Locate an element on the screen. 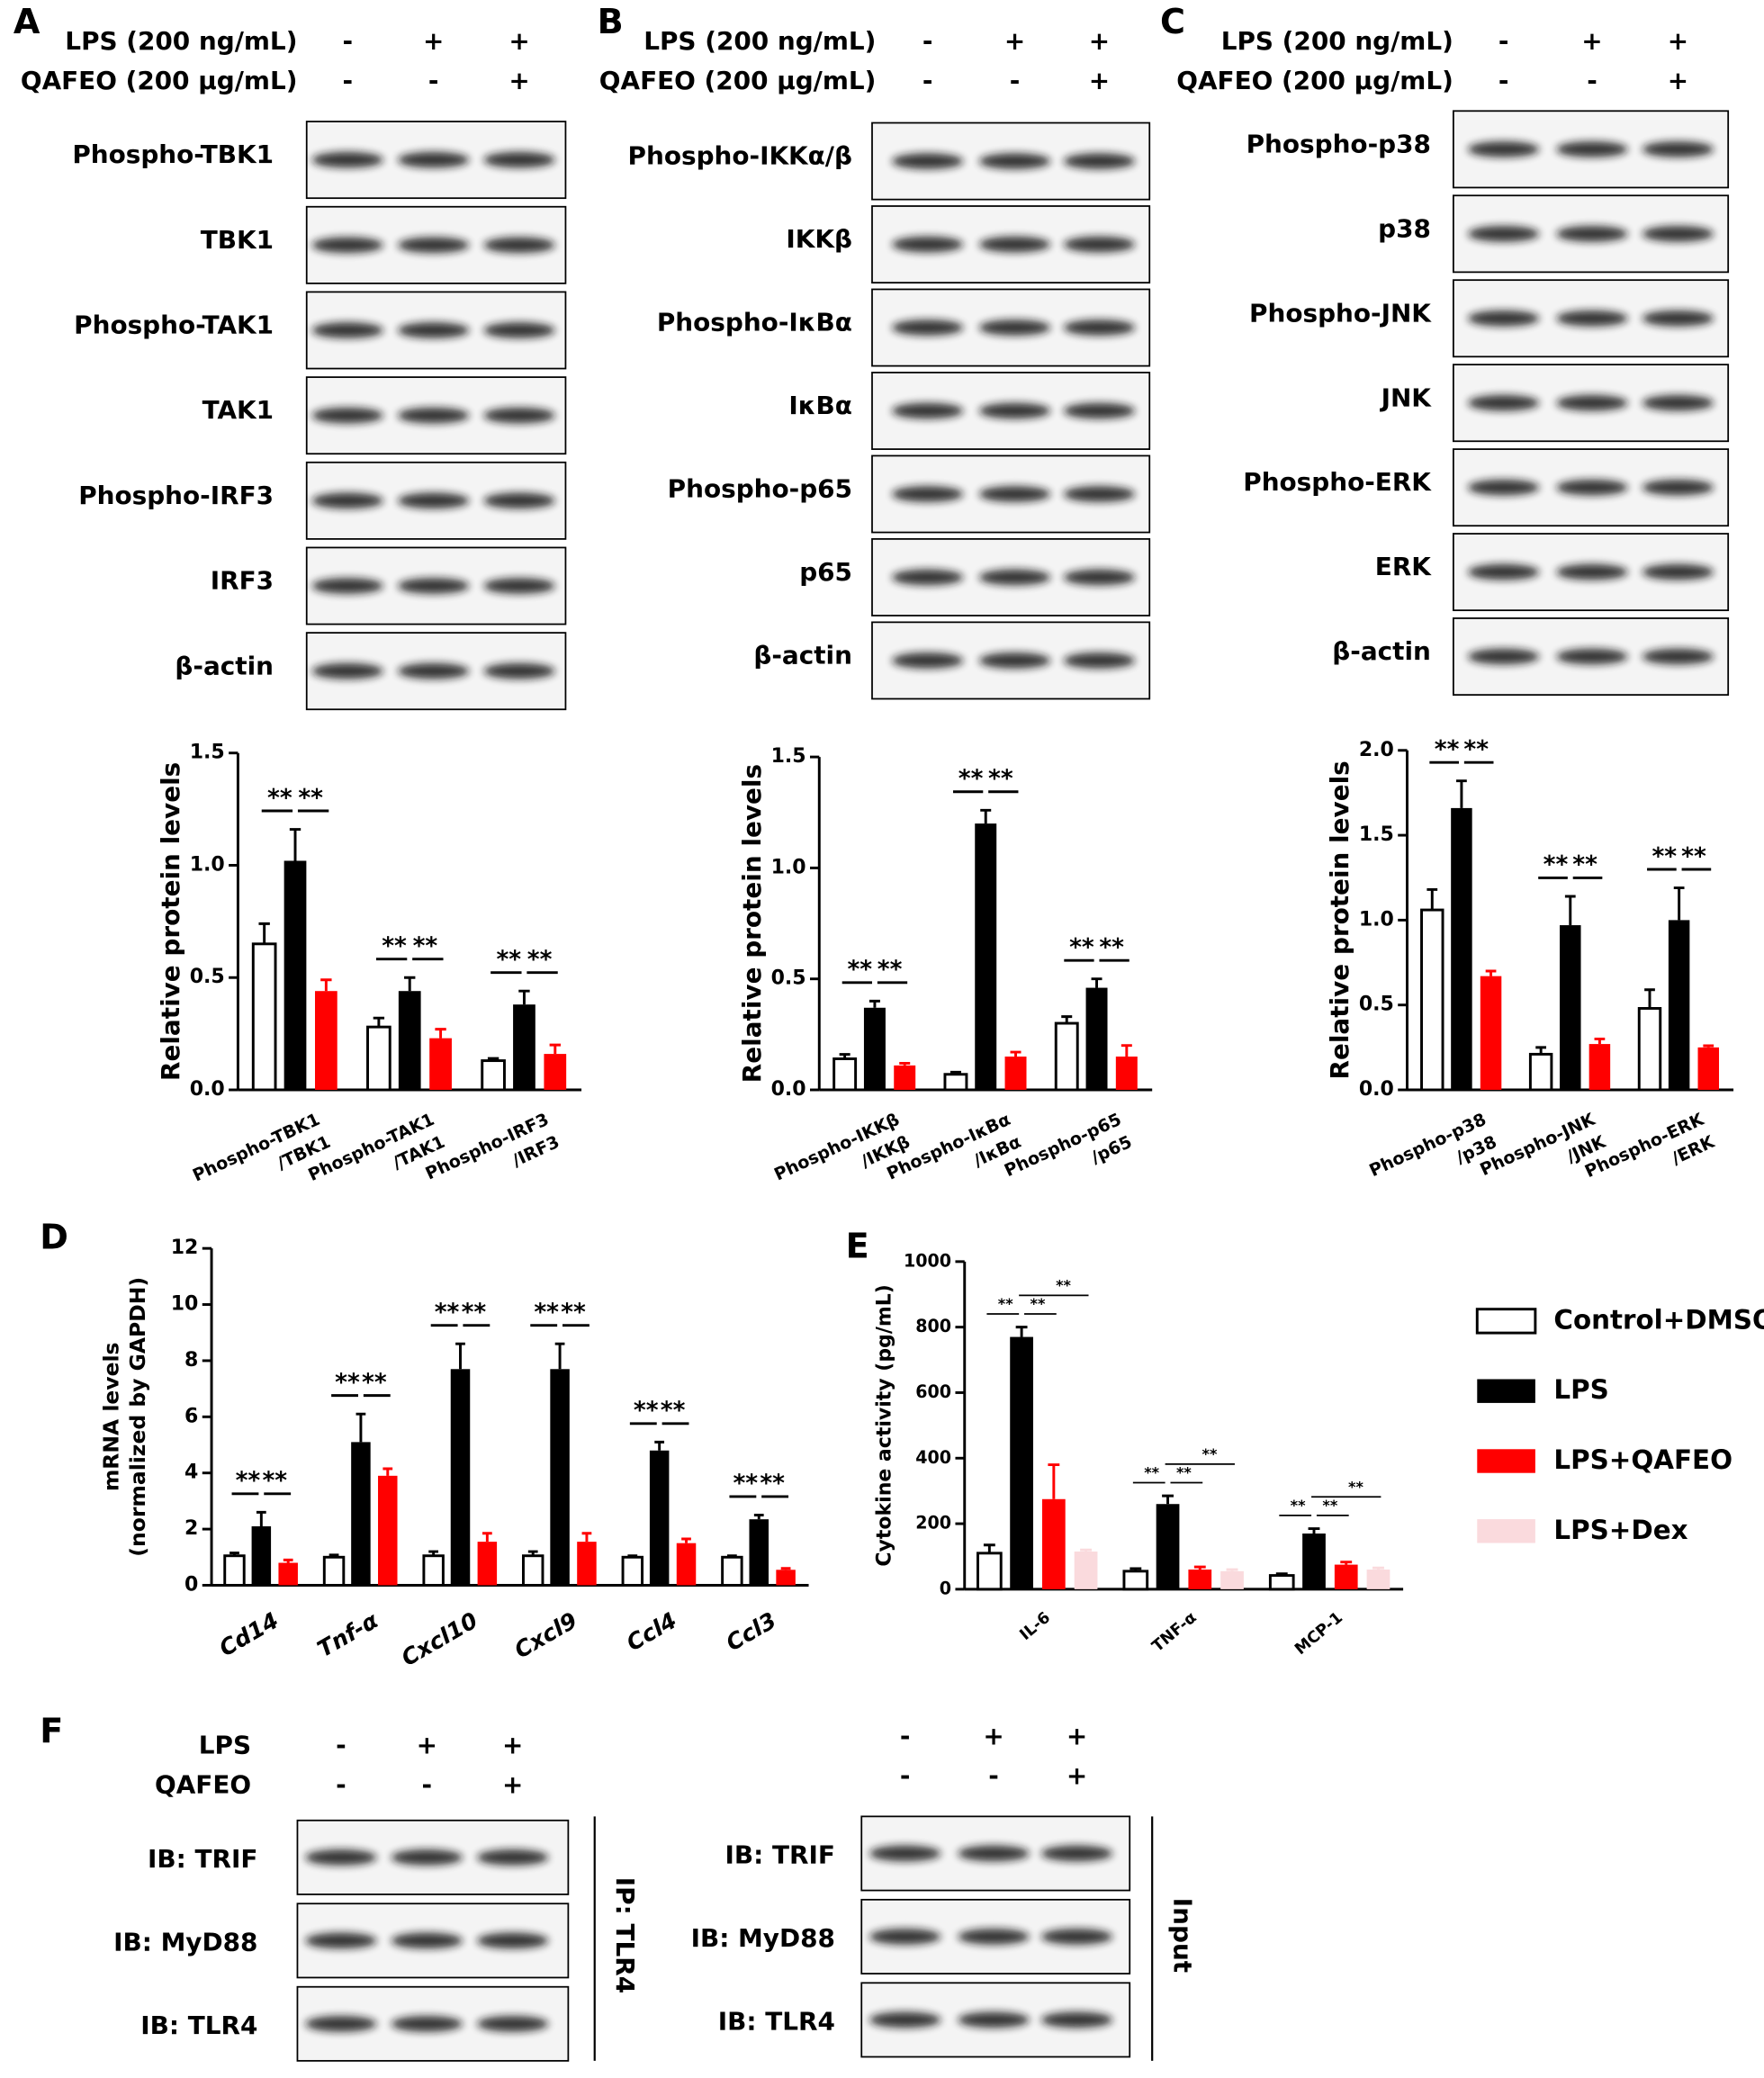 This screenshot has height=2078, width=1764. y-axis-title: mRNA levels is located at coordinates (111, 1417).